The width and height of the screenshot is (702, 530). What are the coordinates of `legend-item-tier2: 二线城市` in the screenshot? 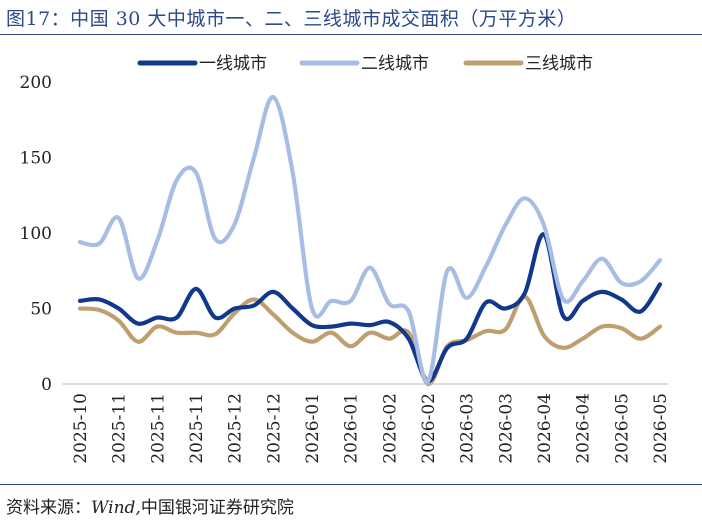 It's located at (364, 64).